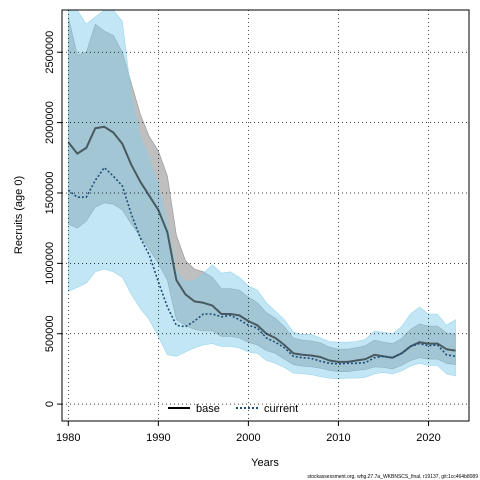 This screenshot has width=480, height=480. Describe the element at coordinates (158, 438) in the screenshot. I see `x-tick-label-1990: 1990` at that location.